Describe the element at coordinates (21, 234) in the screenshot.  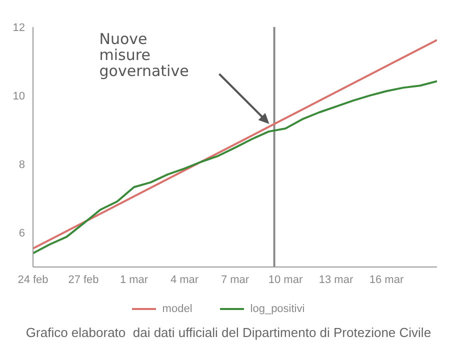
I see `y-tick-label: 6` at that location.